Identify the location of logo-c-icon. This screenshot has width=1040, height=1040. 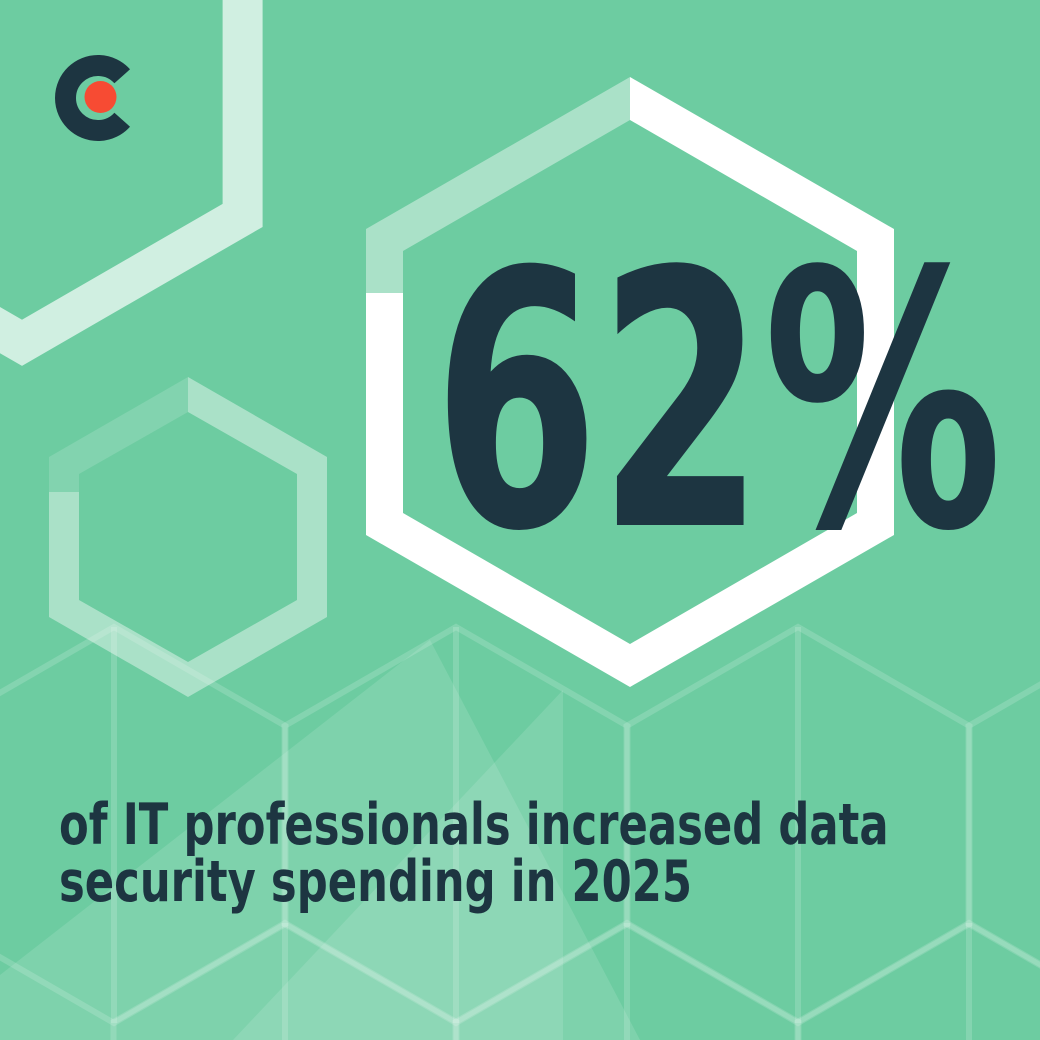
(92, 98).